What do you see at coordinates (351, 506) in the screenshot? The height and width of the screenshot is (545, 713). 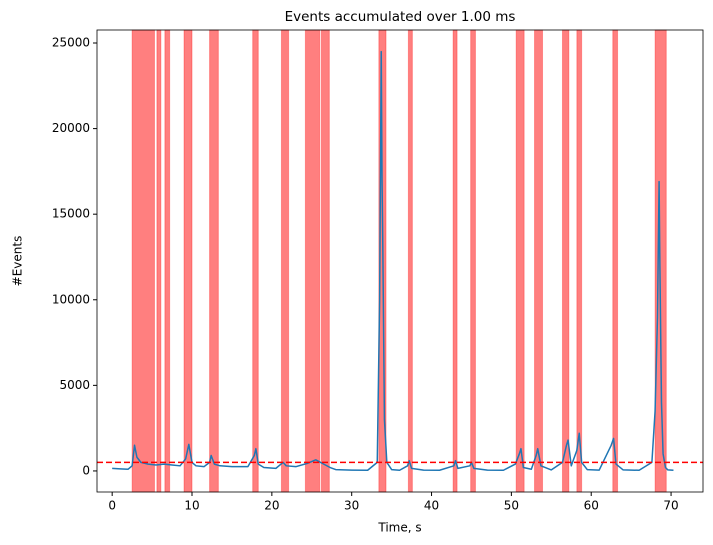 I see `x-tick-label: 30` at bounding box center [351, 506].